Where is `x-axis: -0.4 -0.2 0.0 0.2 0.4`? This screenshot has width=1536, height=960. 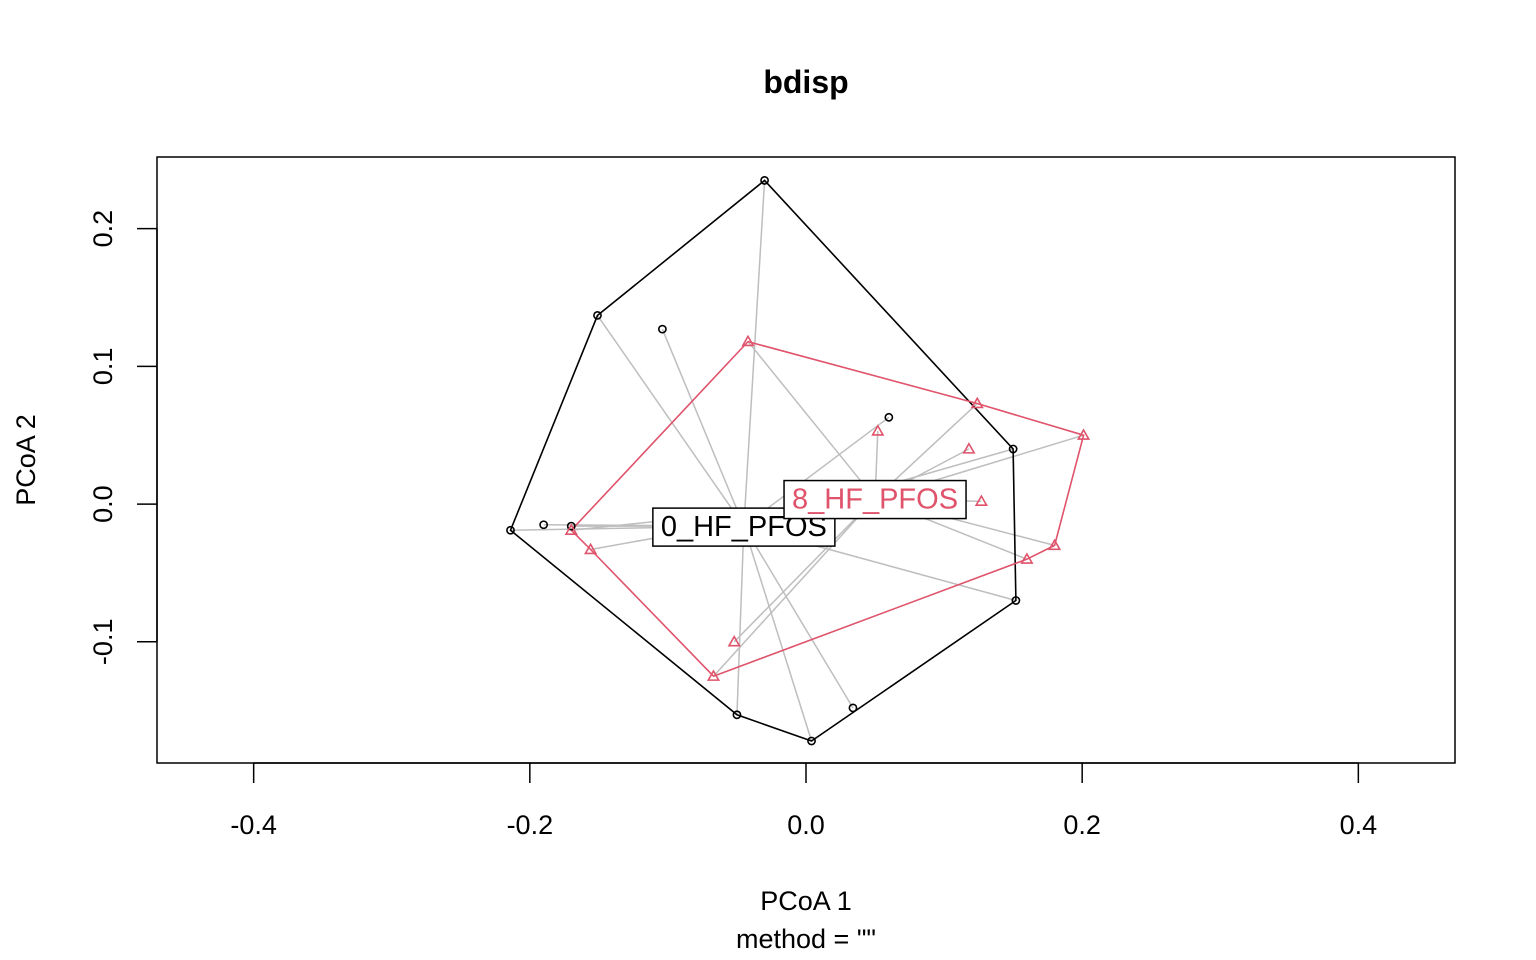
x-axis: -0.4 -0.2 0.0 0.2 0.4 is located at coordinates (804, 801).